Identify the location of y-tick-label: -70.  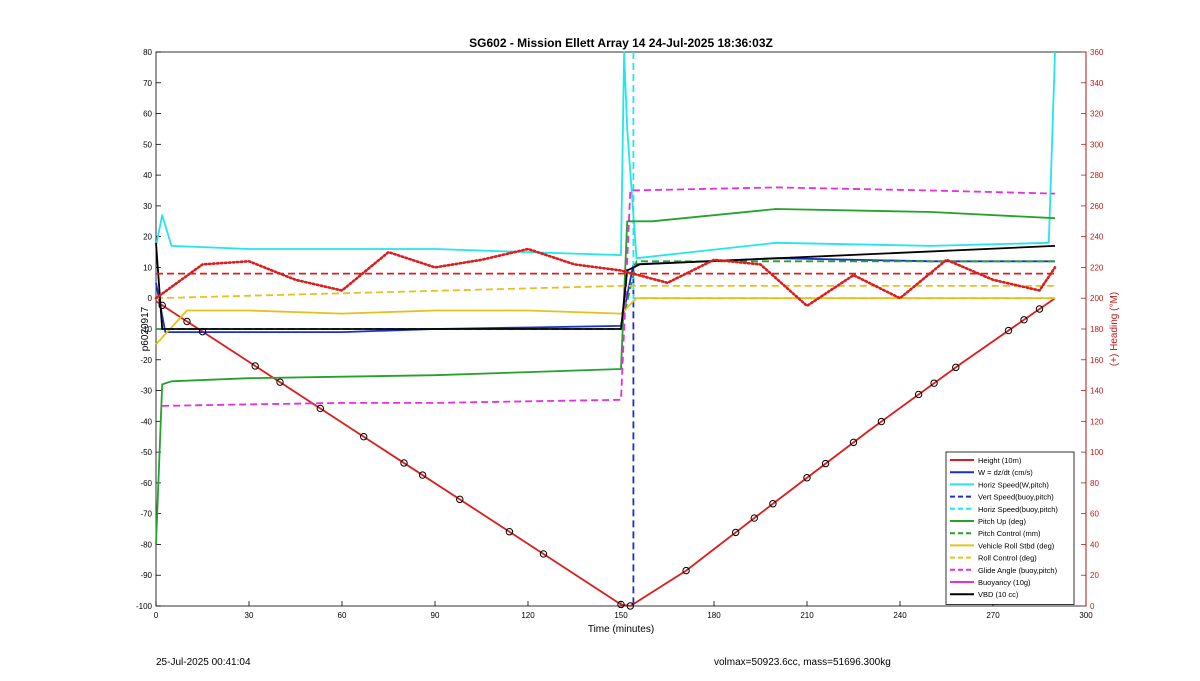
(146, 514).